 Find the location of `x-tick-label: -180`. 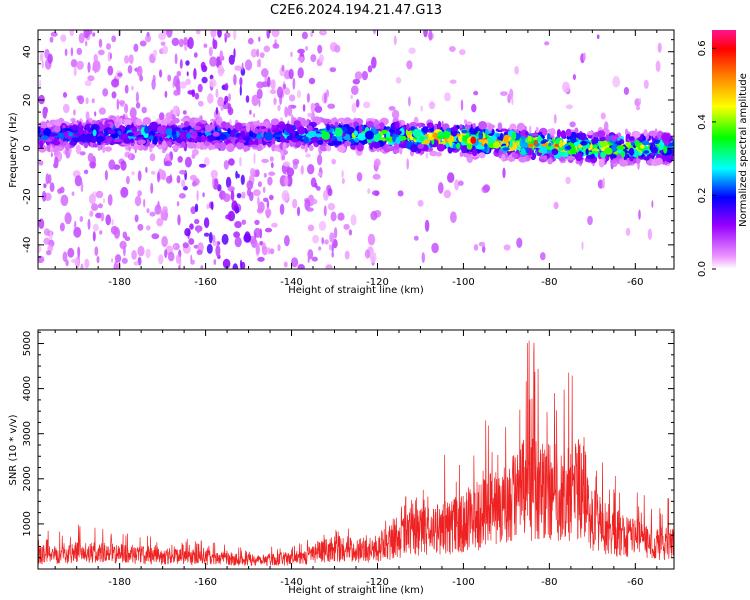

x-tick-label: -180 is located at coordinates (119, 282).